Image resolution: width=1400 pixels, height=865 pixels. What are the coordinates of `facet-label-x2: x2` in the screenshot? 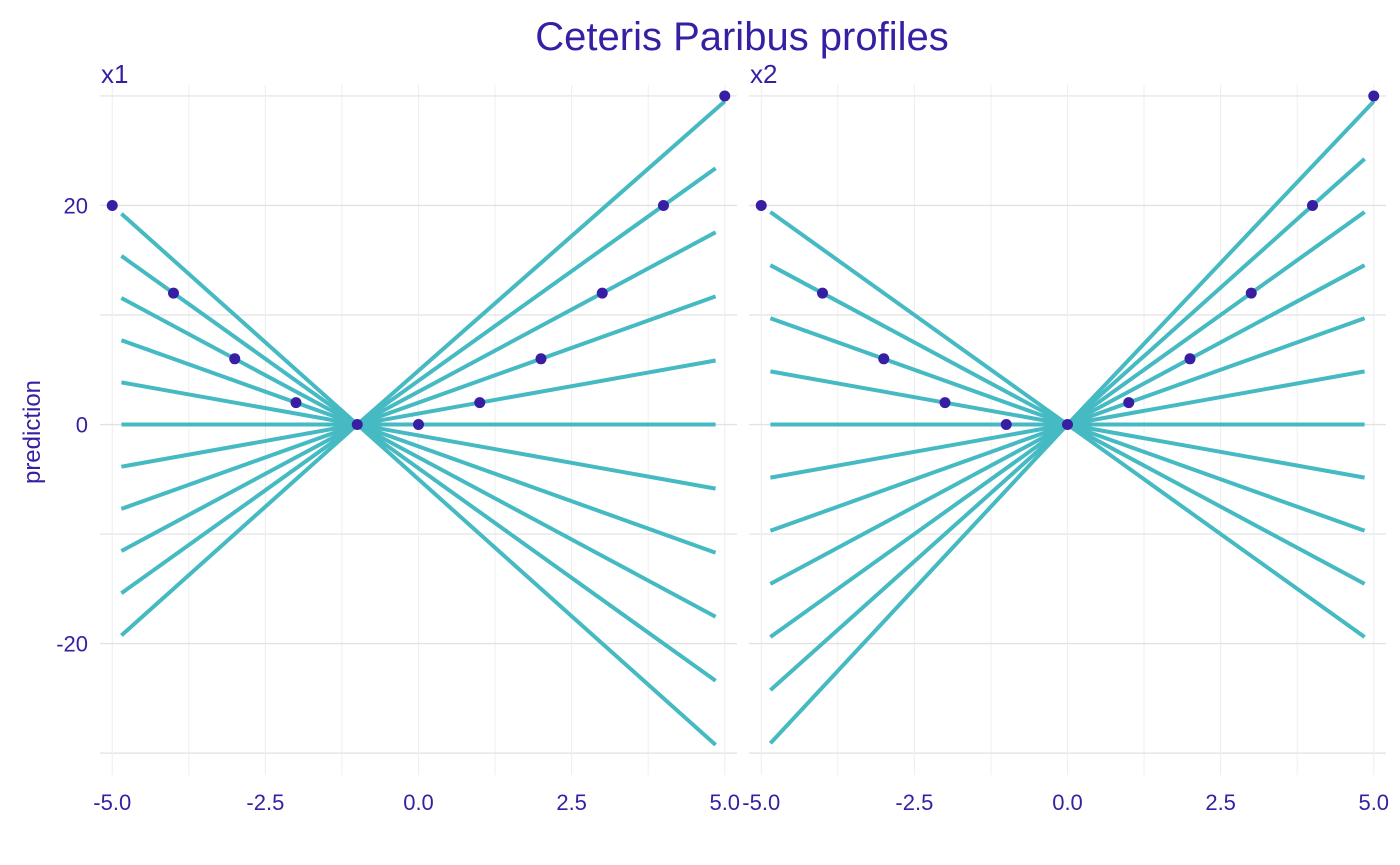 It's located at (763, 74).